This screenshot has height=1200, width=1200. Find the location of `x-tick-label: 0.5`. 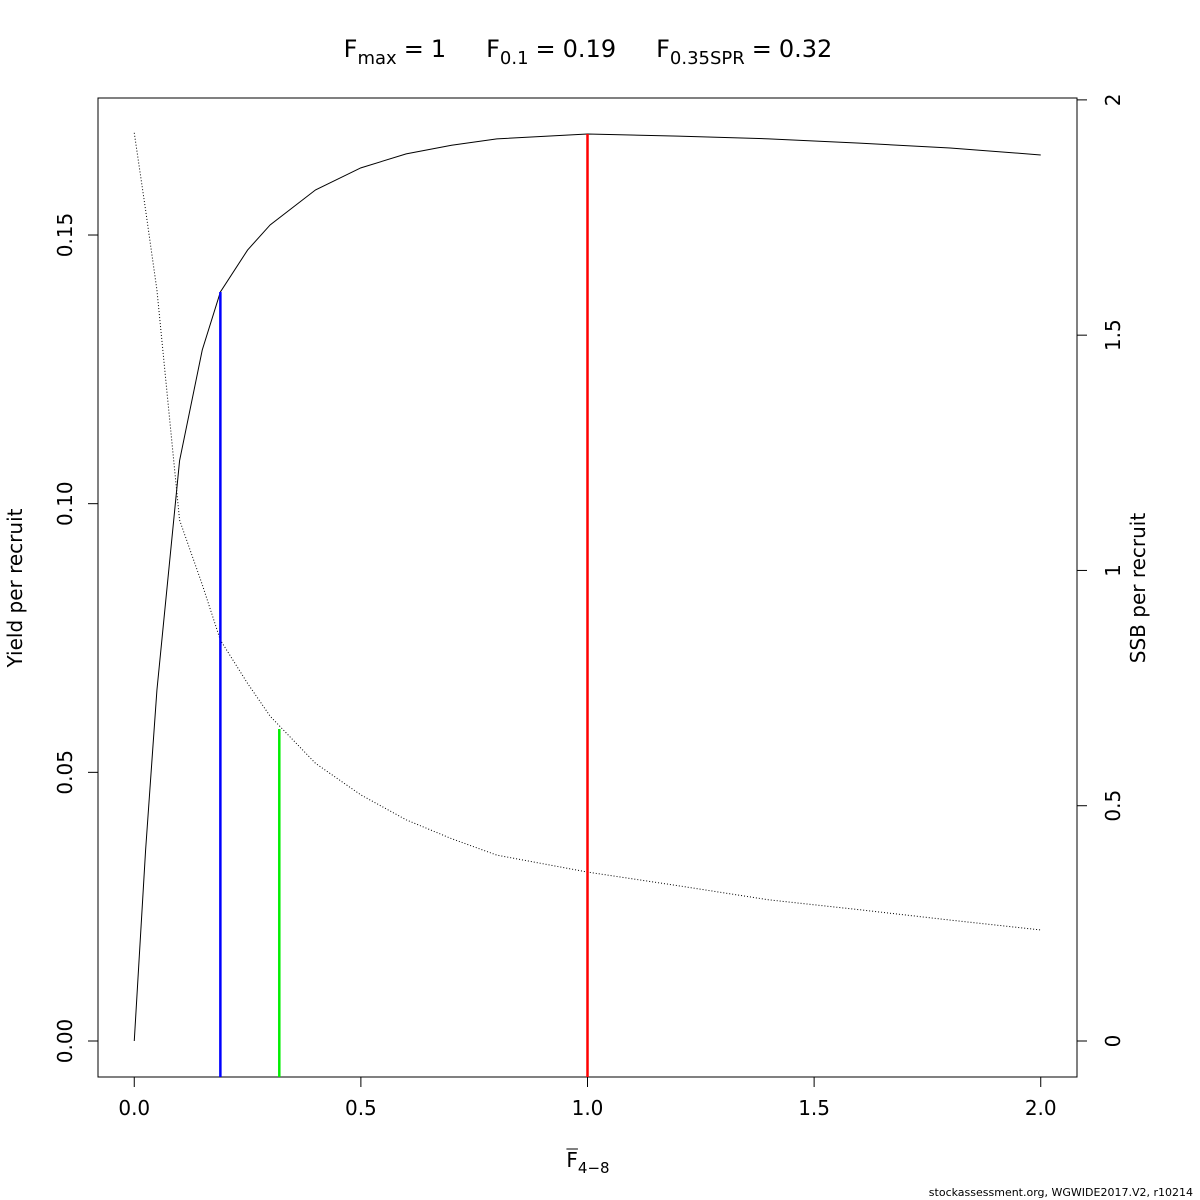

x-tick-label: 0.5 is located at coordinates (361, 1108).